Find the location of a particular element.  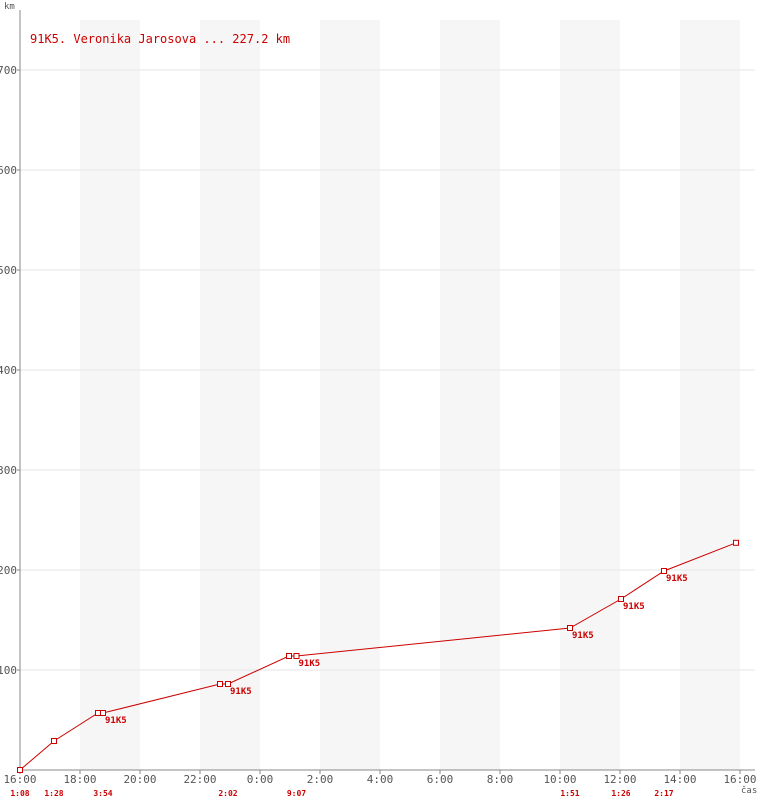

y-tick-label: 500 is located at coordinates (8, 270).